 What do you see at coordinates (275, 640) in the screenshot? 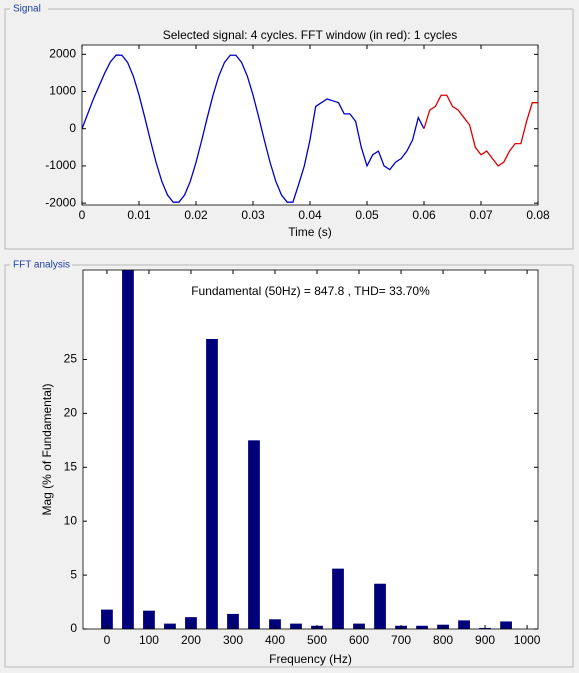
I see `x-tick-label: 400` at bounding box center [275, 640].